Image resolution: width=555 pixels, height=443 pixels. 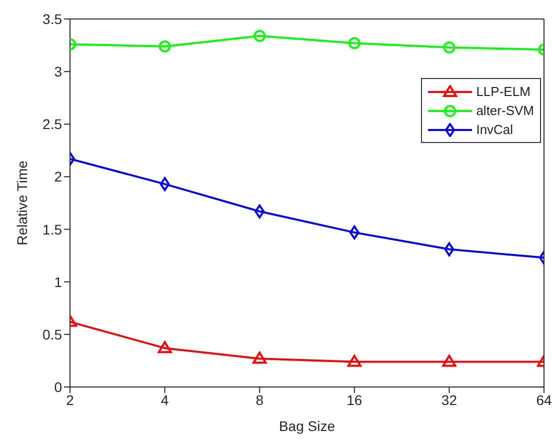 What do you see at coordinates (58, 386) in the screenshot?
I see `y-tick-label: 0` at bounding box center [58, 386].